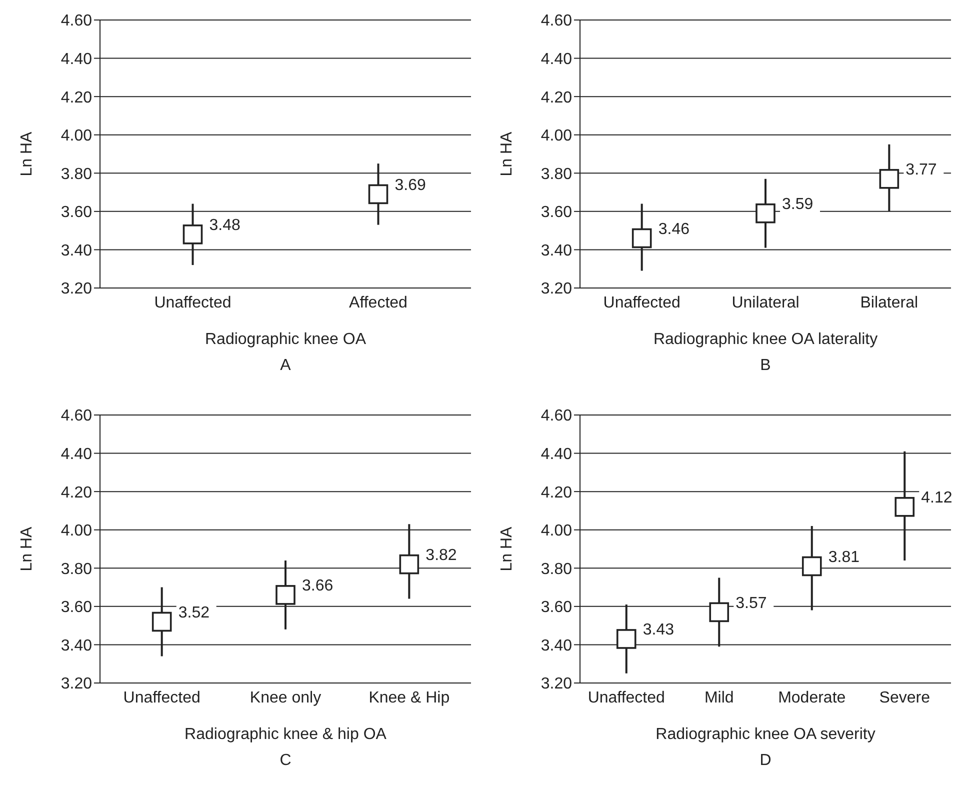 The height and width of the screenshot is (802, 977). I want to click on data-label: 3.46, so click(674, 229).